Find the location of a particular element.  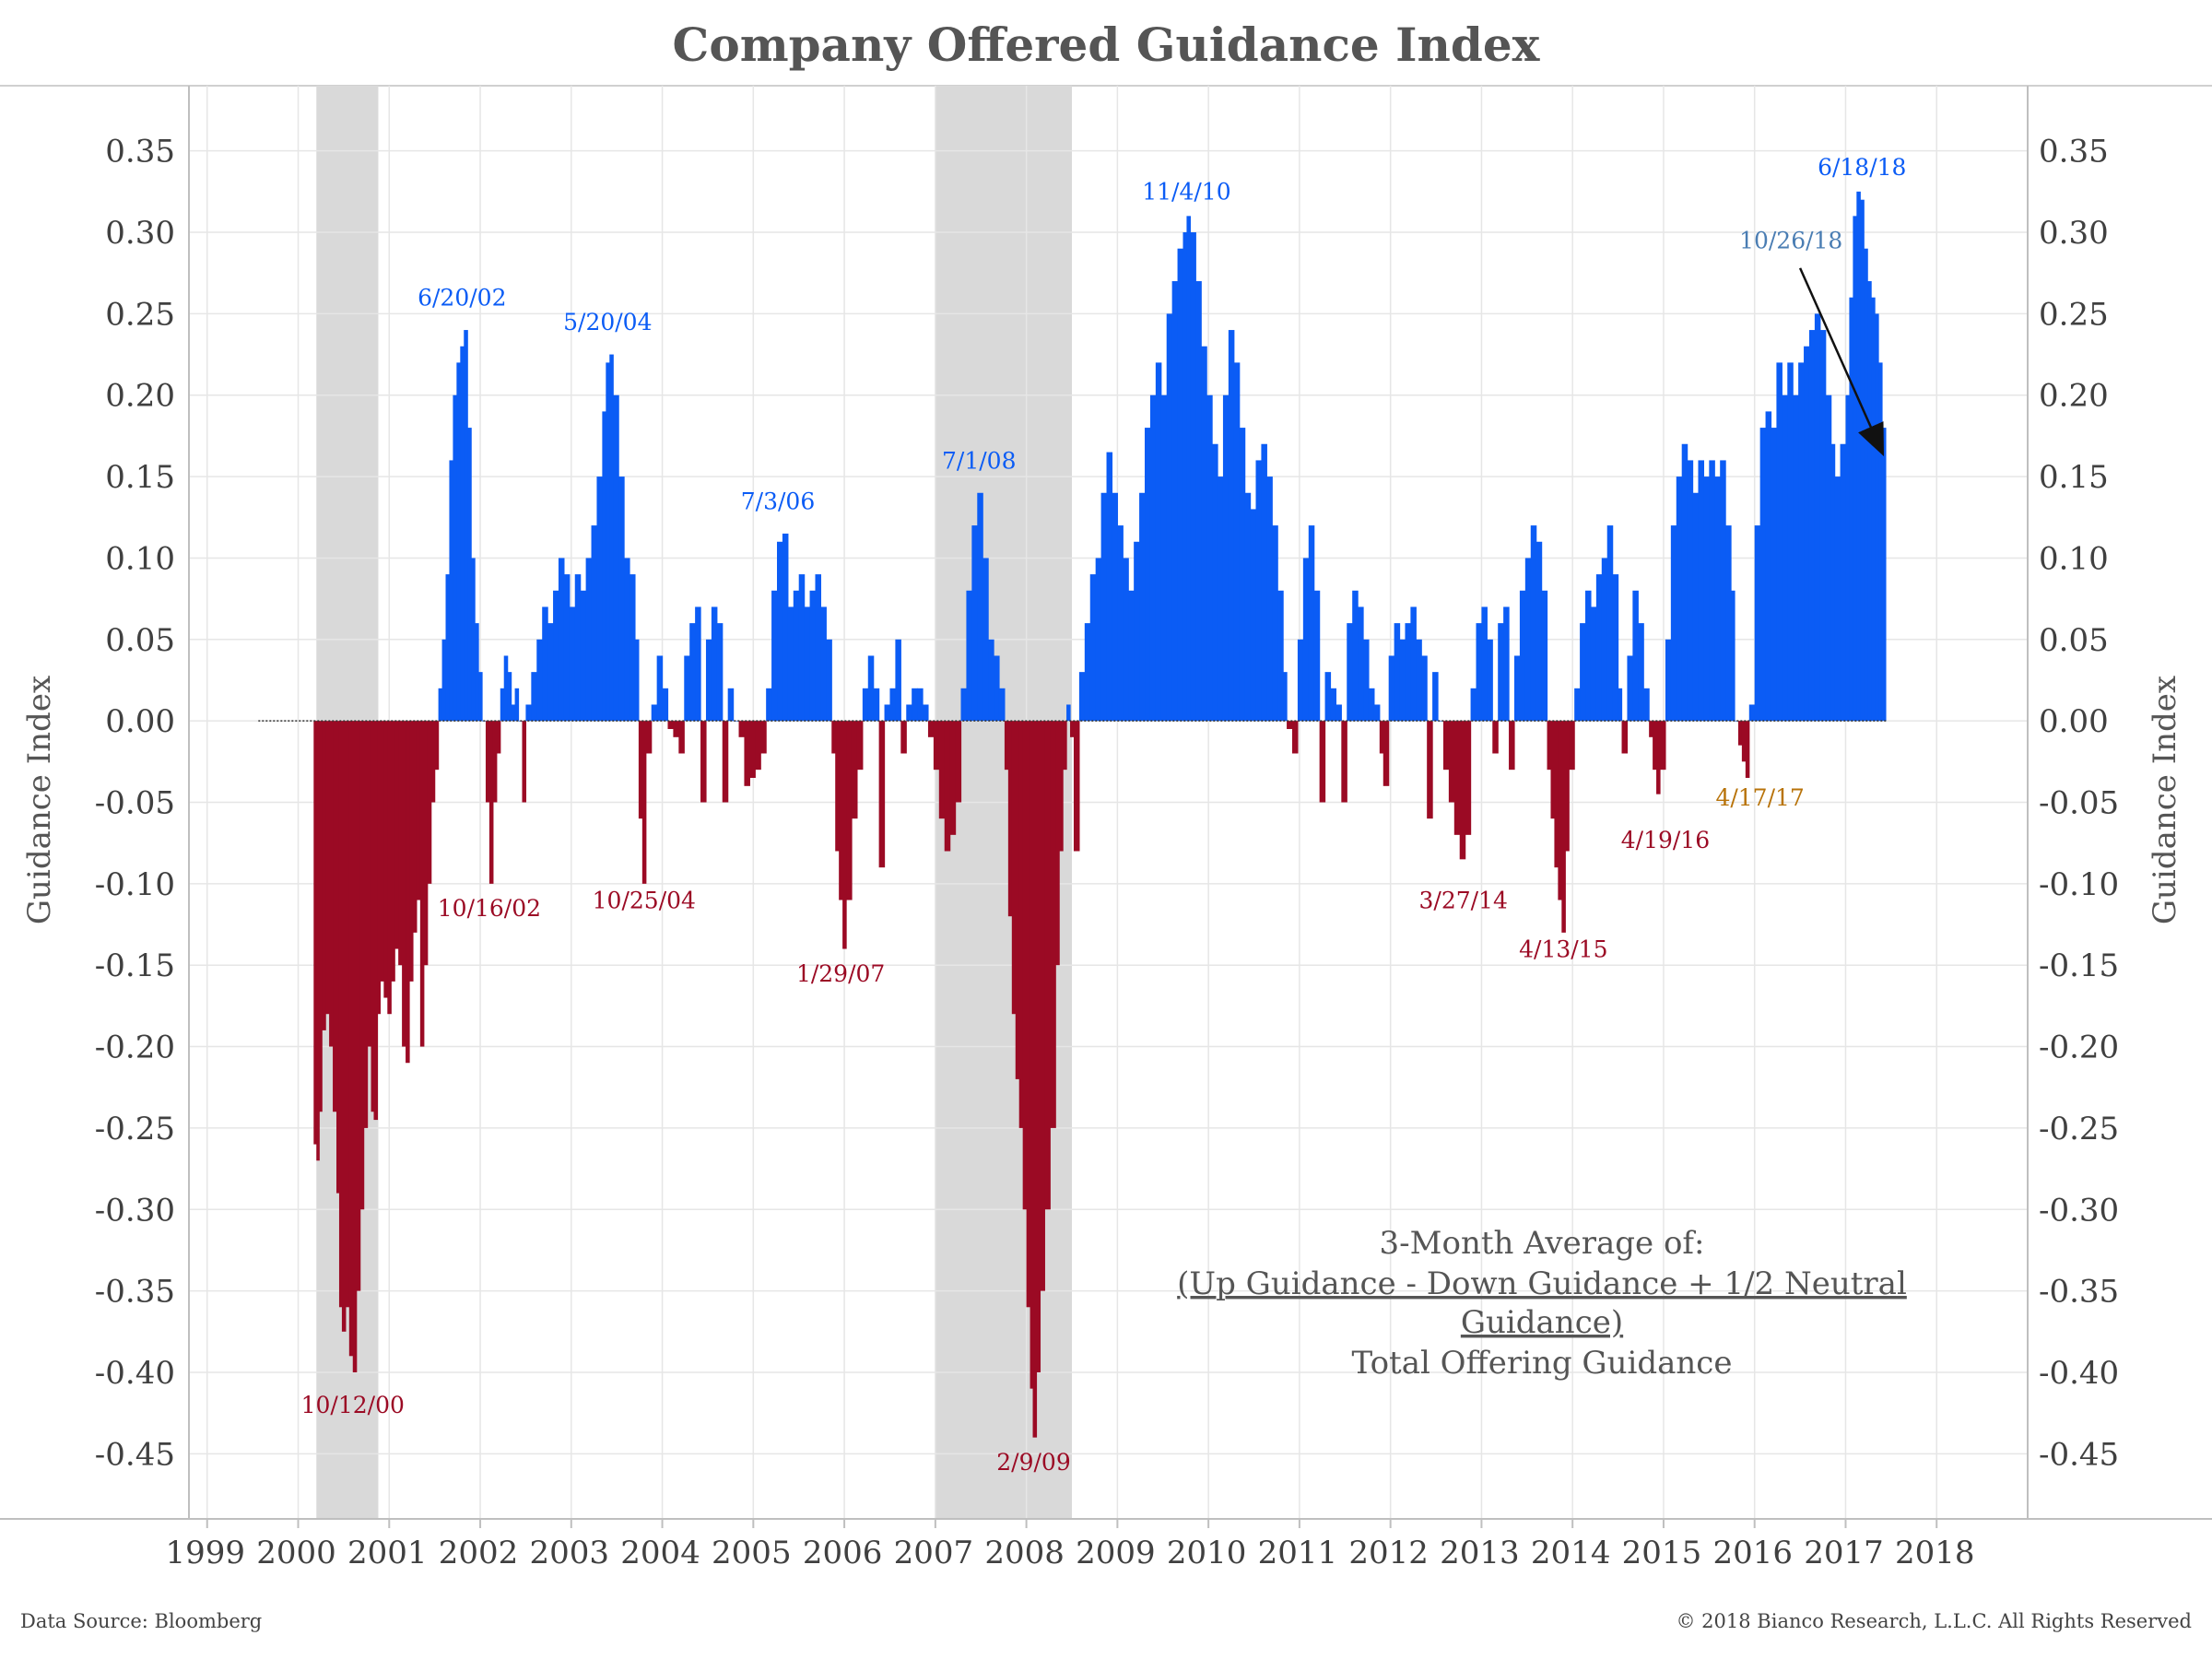

y-tick-label-left: -0.35 is located at coordinates (135, 1292).